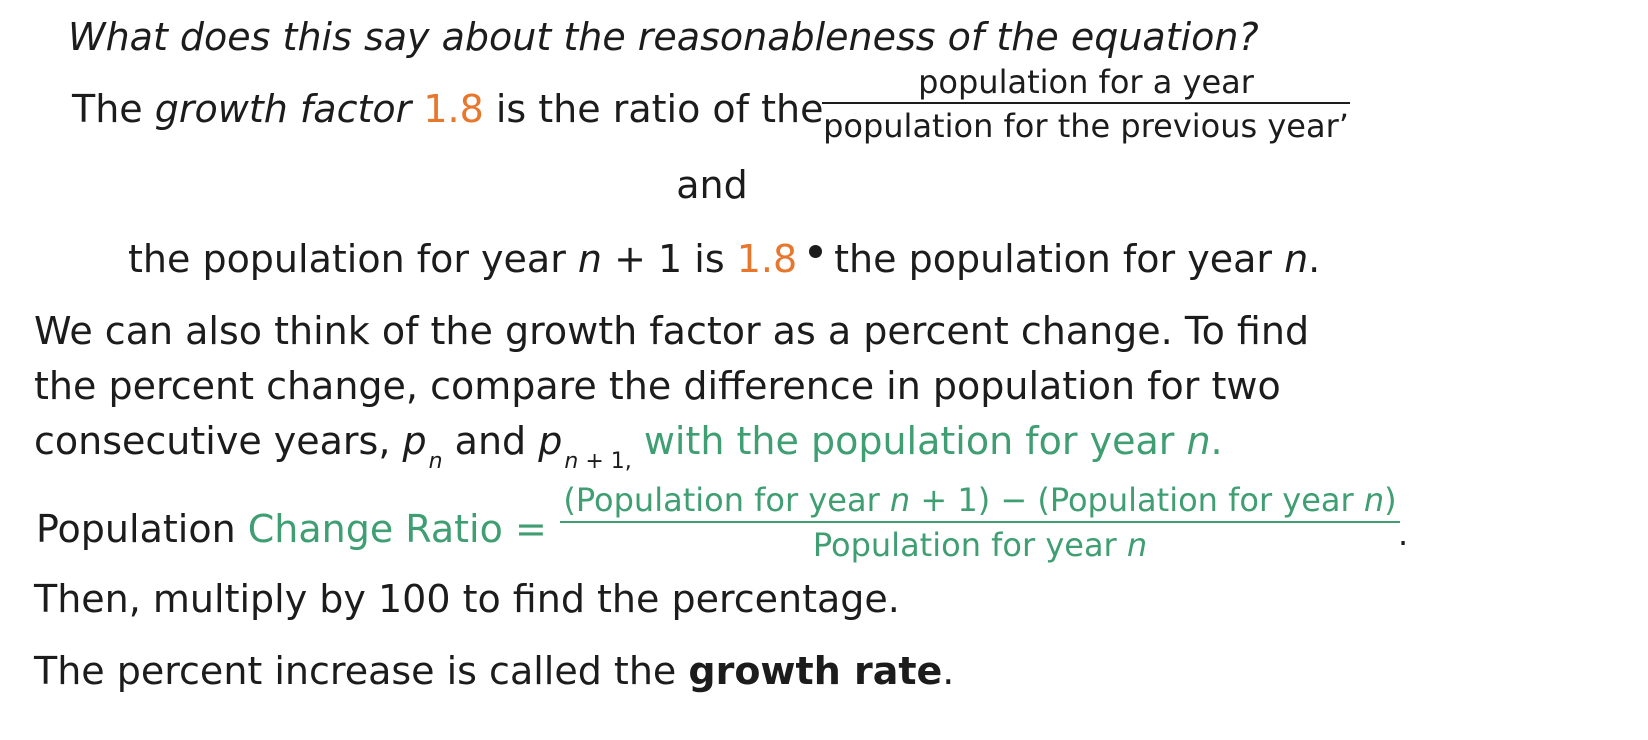  I want to click on and-text: and, so click(712, 185).